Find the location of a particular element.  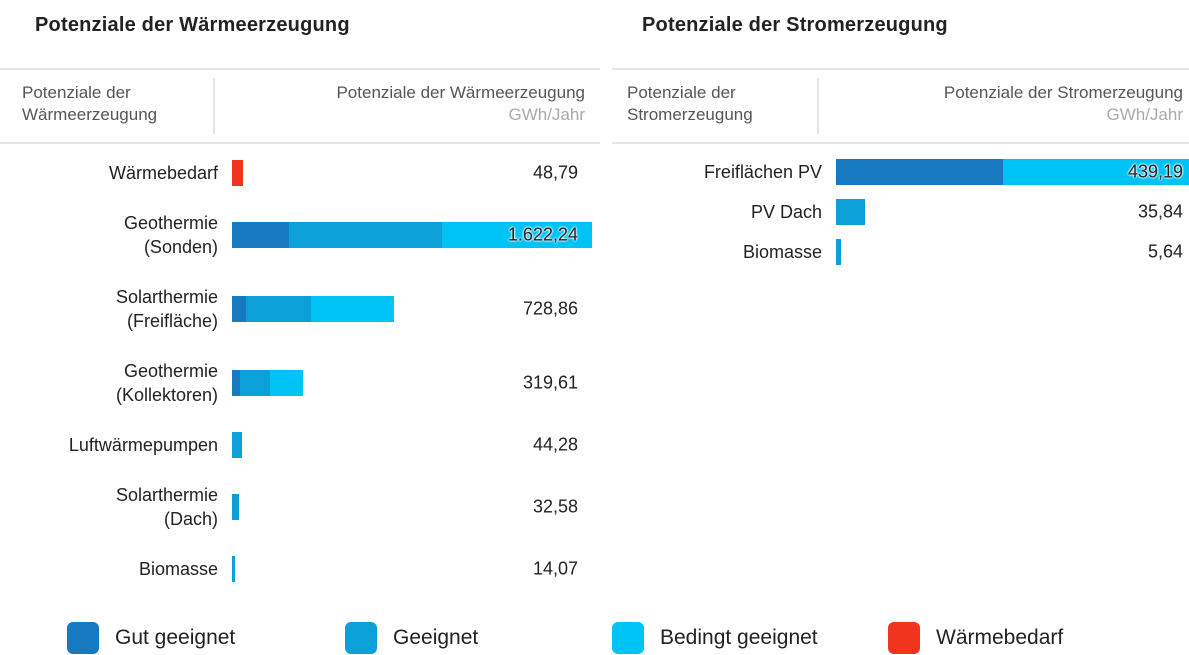

row: Biomasse 14,07 is located at coordinates (300, 569).